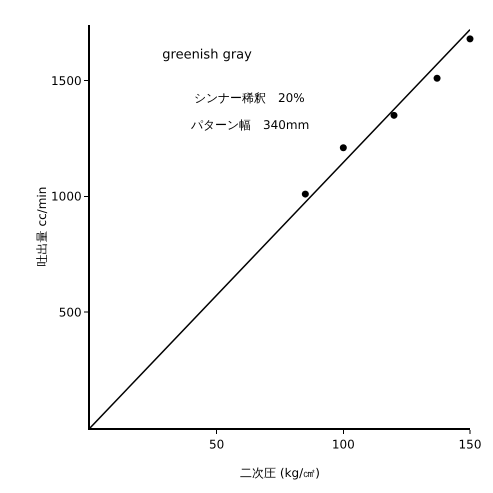  I want to click on y-tick-label: 1000, so click(66, 197).